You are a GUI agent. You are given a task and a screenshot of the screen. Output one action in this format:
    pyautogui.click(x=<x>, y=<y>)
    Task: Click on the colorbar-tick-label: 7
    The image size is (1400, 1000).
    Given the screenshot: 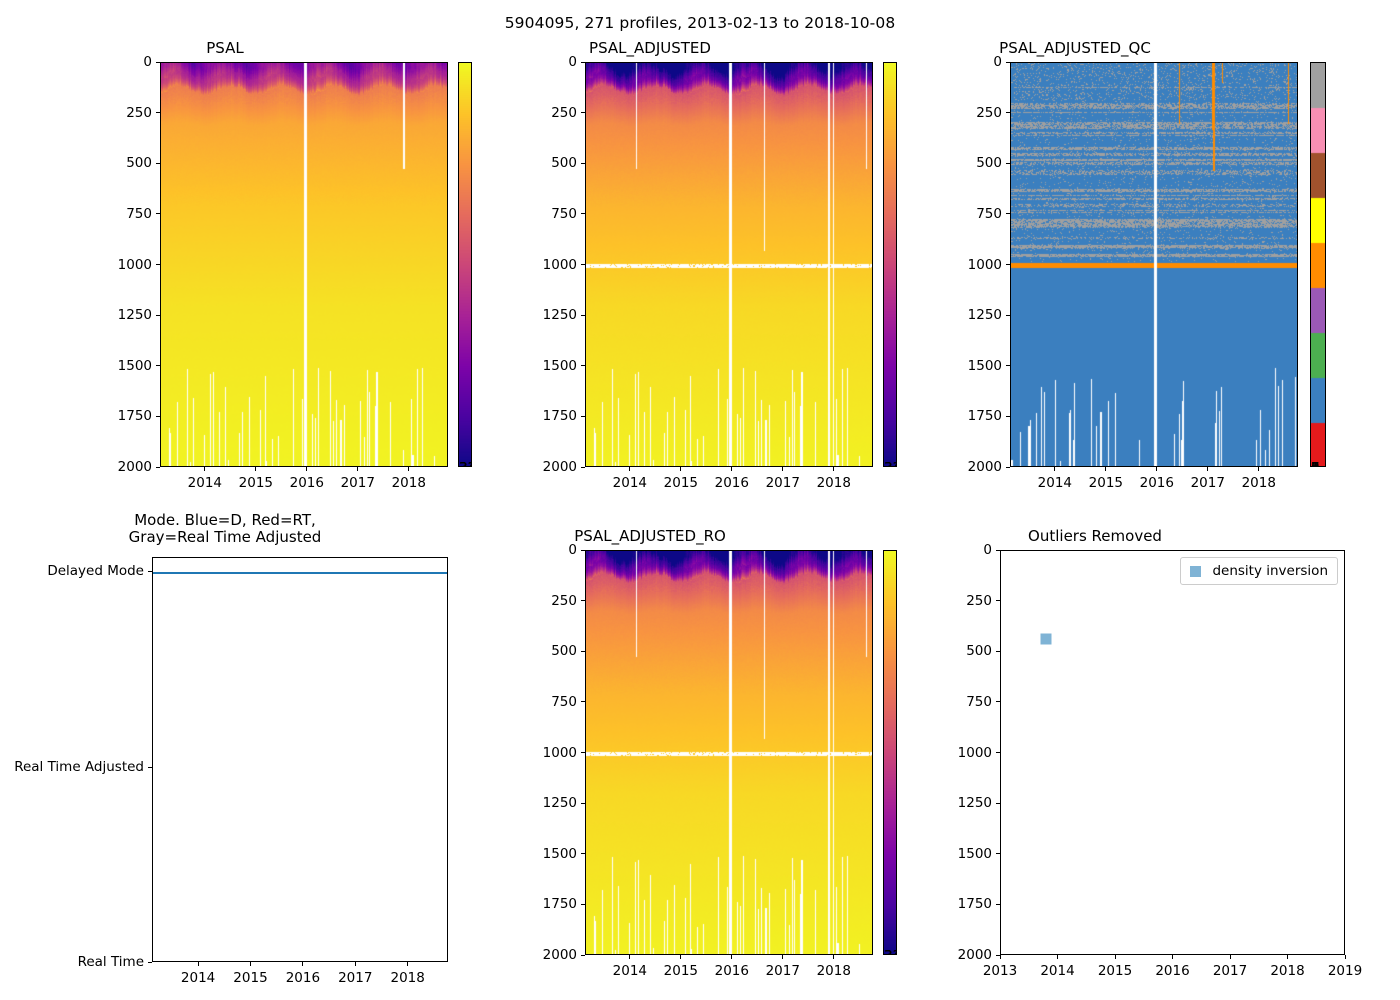 What is the action you would take?
    pyautogui.click(x=1315, y=463)
    